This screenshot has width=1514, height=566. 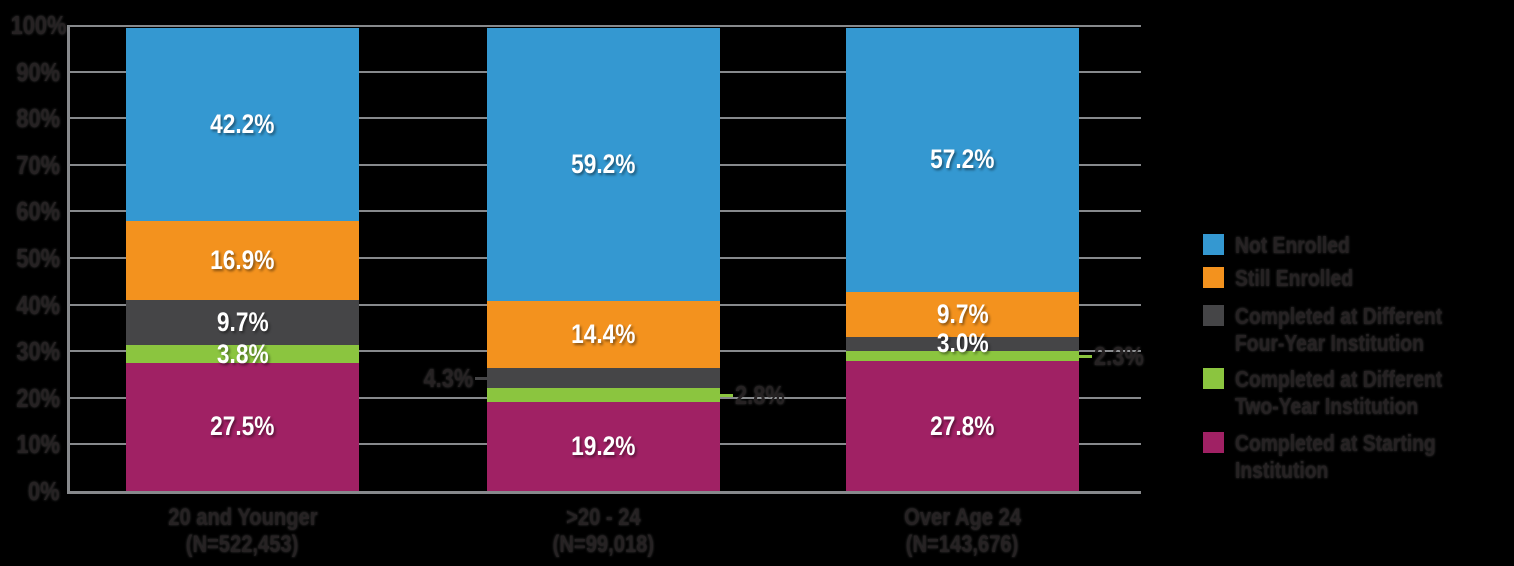 What do you see at coordinates (38, 444) in the screenshot?
I see `y-axis-tick-text: 10%` at bounding box center [38, 444].